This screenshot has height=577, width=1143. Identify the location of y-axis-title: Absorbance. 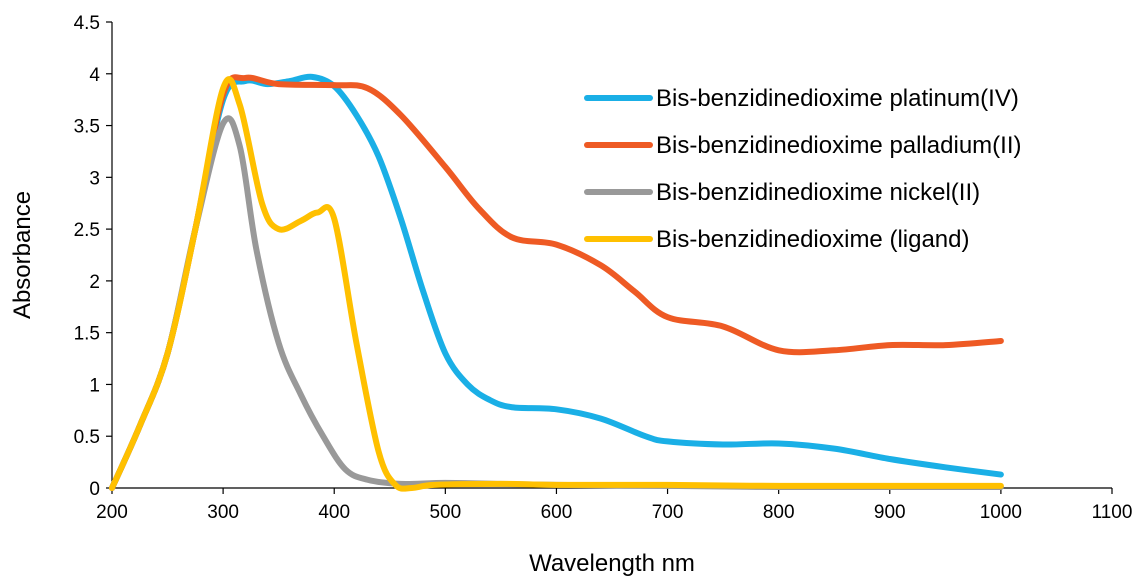
(22, 255).